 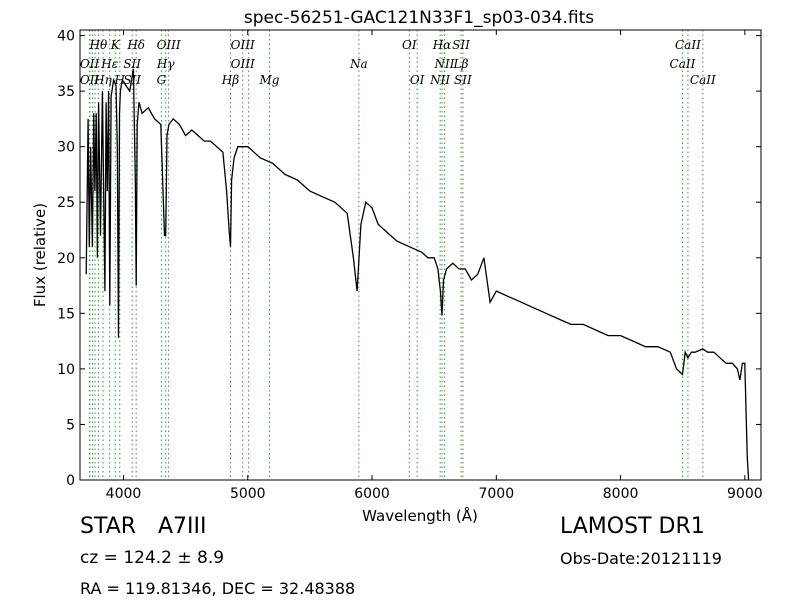 I want to click on y-tick-label: 30, so click(x=66, y=148).